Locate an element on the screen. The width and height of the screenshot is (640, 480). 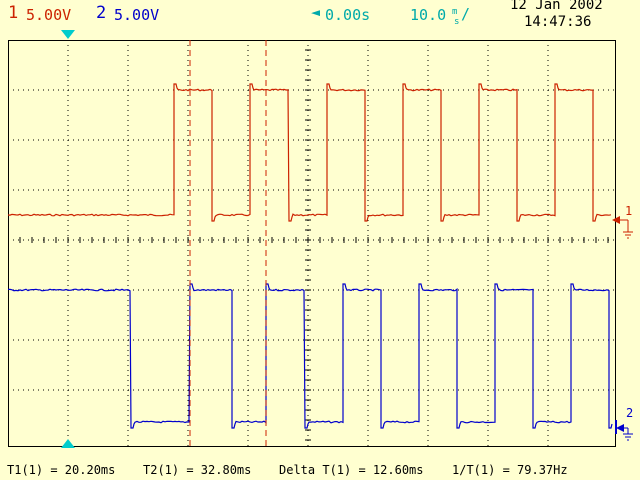
timebase-unit-bottom: s is located at coordinates (457, 22).